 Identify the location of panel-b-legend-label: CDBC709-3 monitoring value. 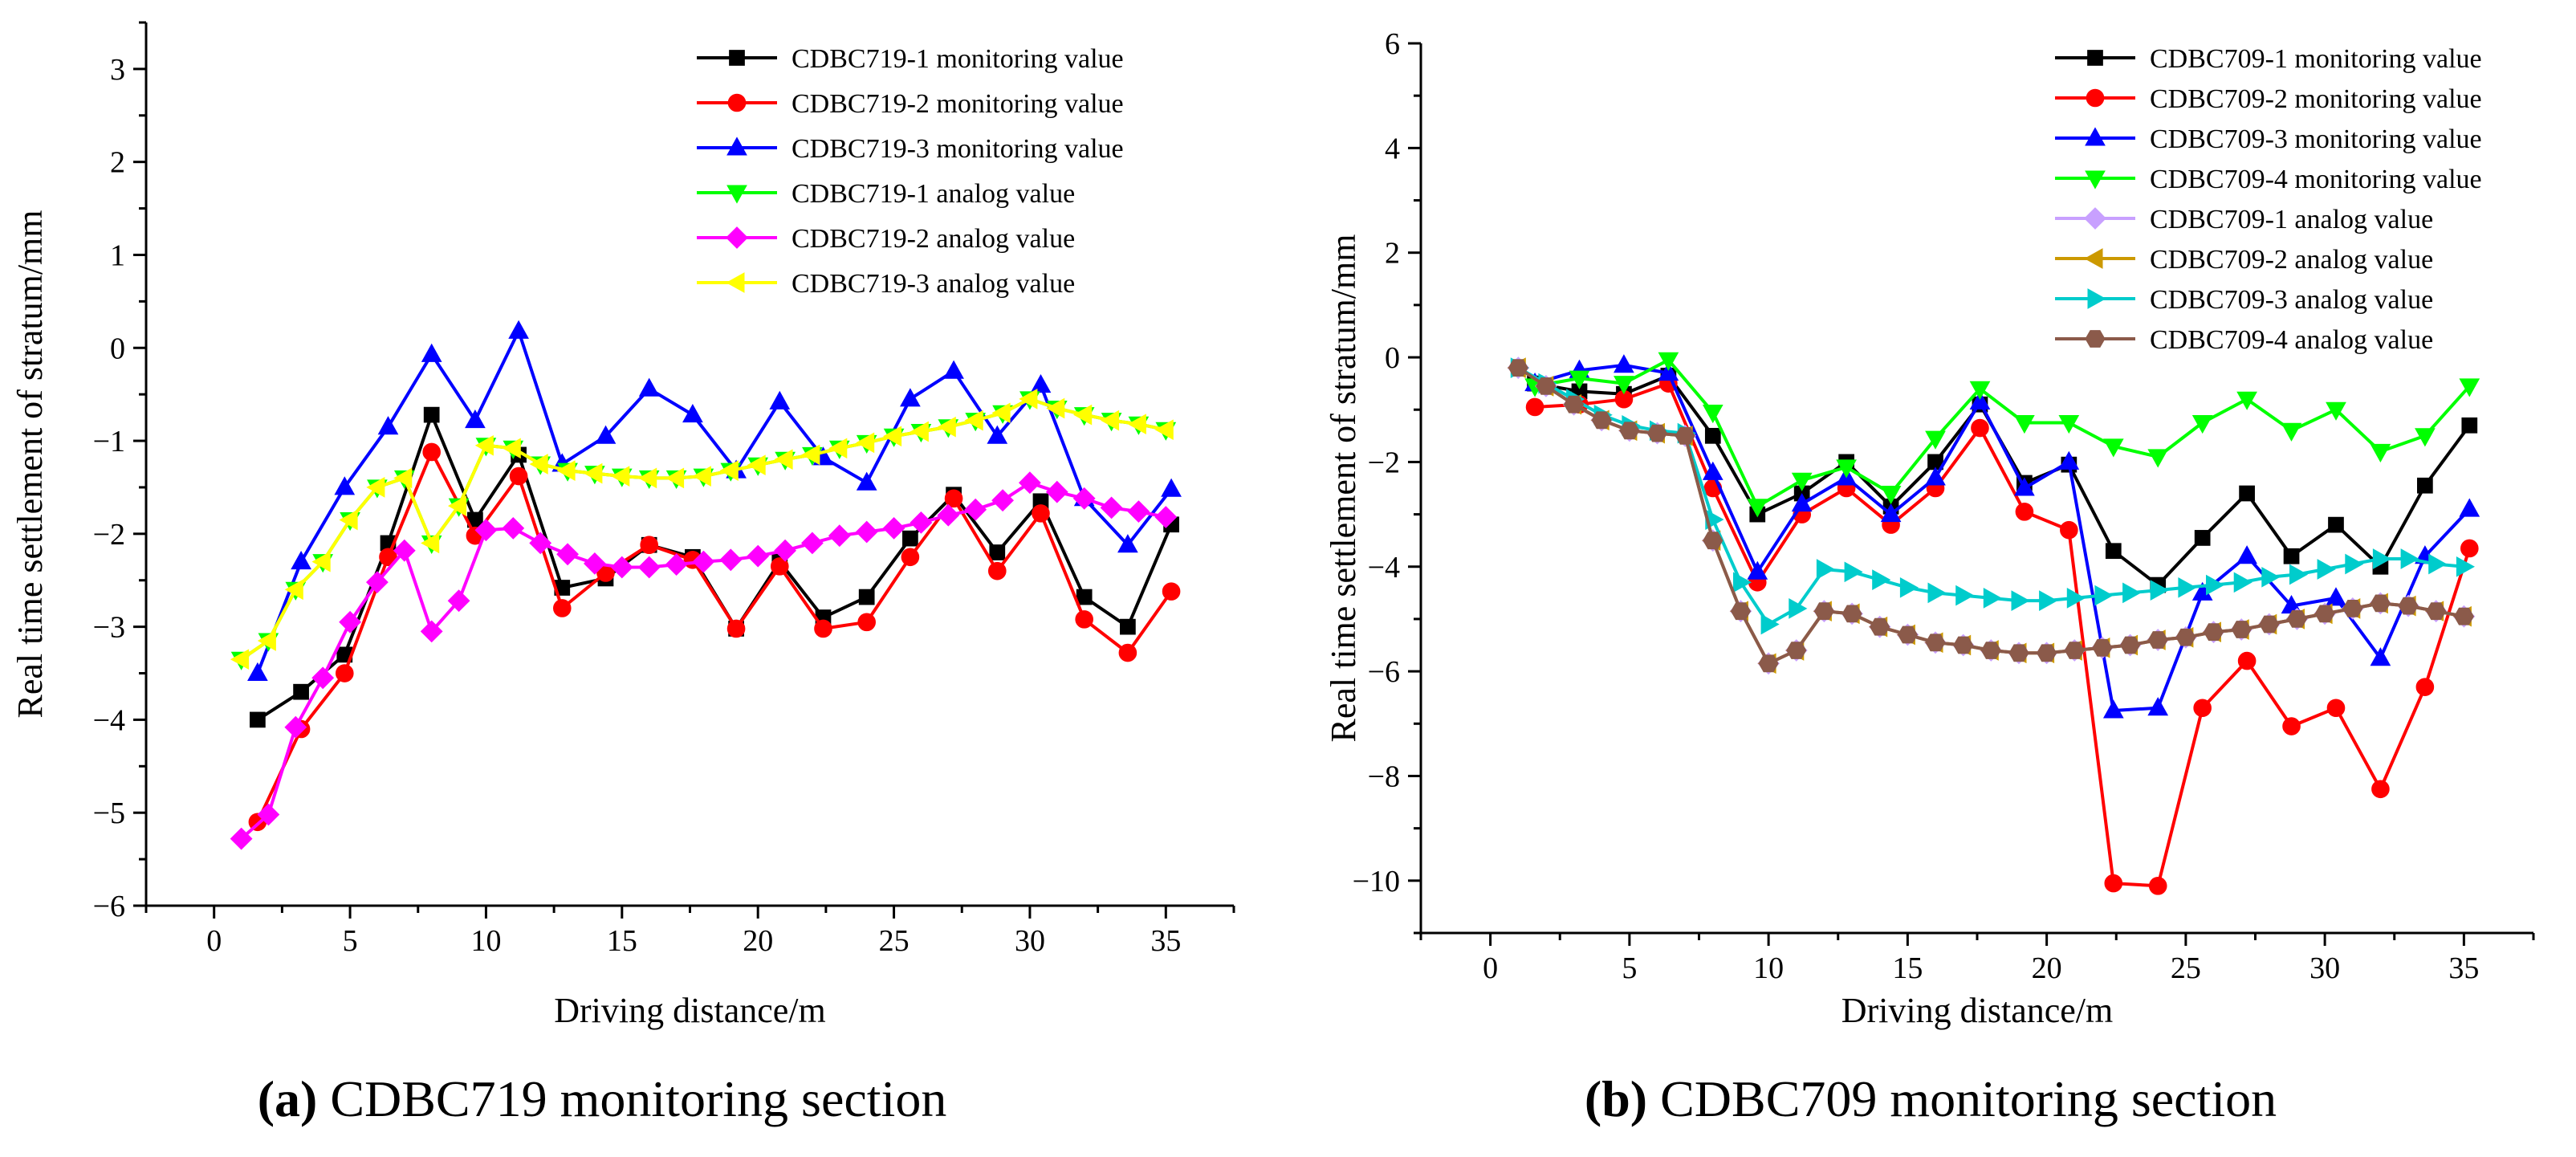
(2316, 139).